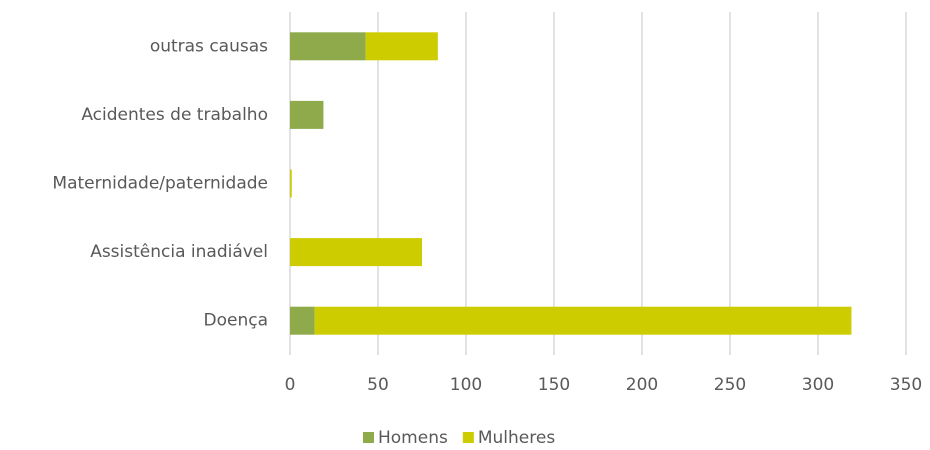 This screenshot has height=450, width=930. I want to click on y-tick-label: Acidentes de trabalho, so click(174, 115).